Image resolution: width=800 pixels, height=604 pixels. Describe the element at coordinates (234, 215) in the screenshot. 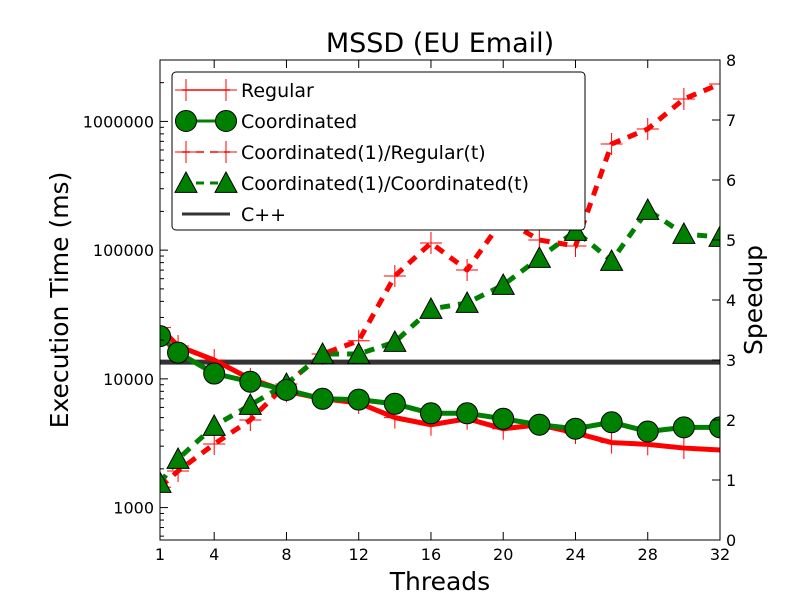

I see `legend-entry: C++` at that location.